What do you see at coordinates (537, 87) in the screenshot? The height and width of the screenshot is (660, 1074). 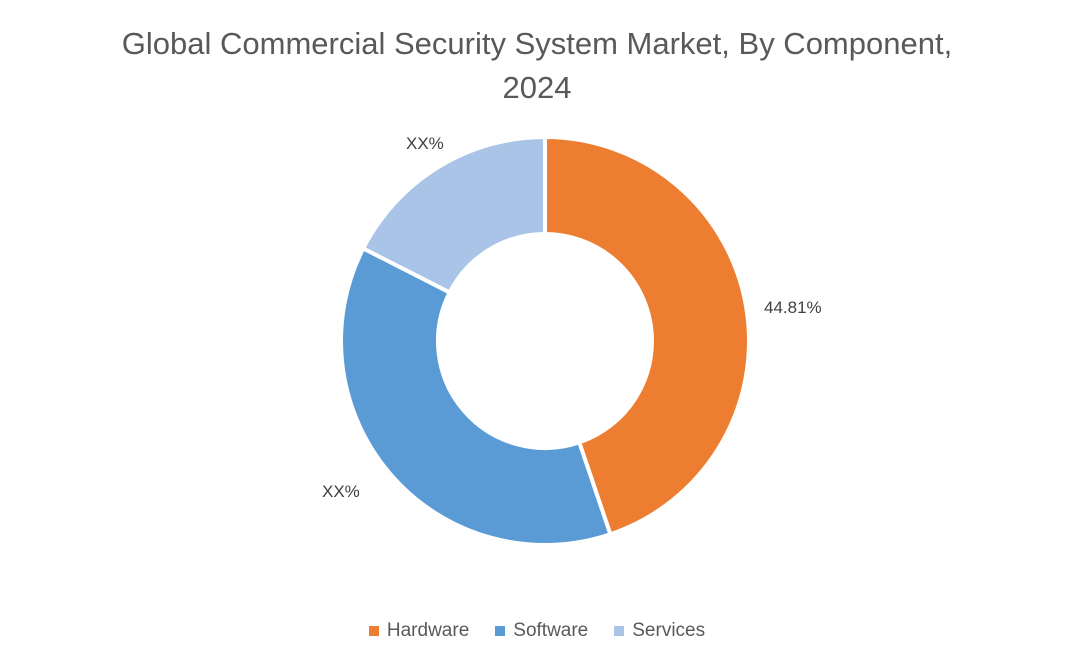 I see `chart-title-line2: 2024` at bounding box center [537, 87].